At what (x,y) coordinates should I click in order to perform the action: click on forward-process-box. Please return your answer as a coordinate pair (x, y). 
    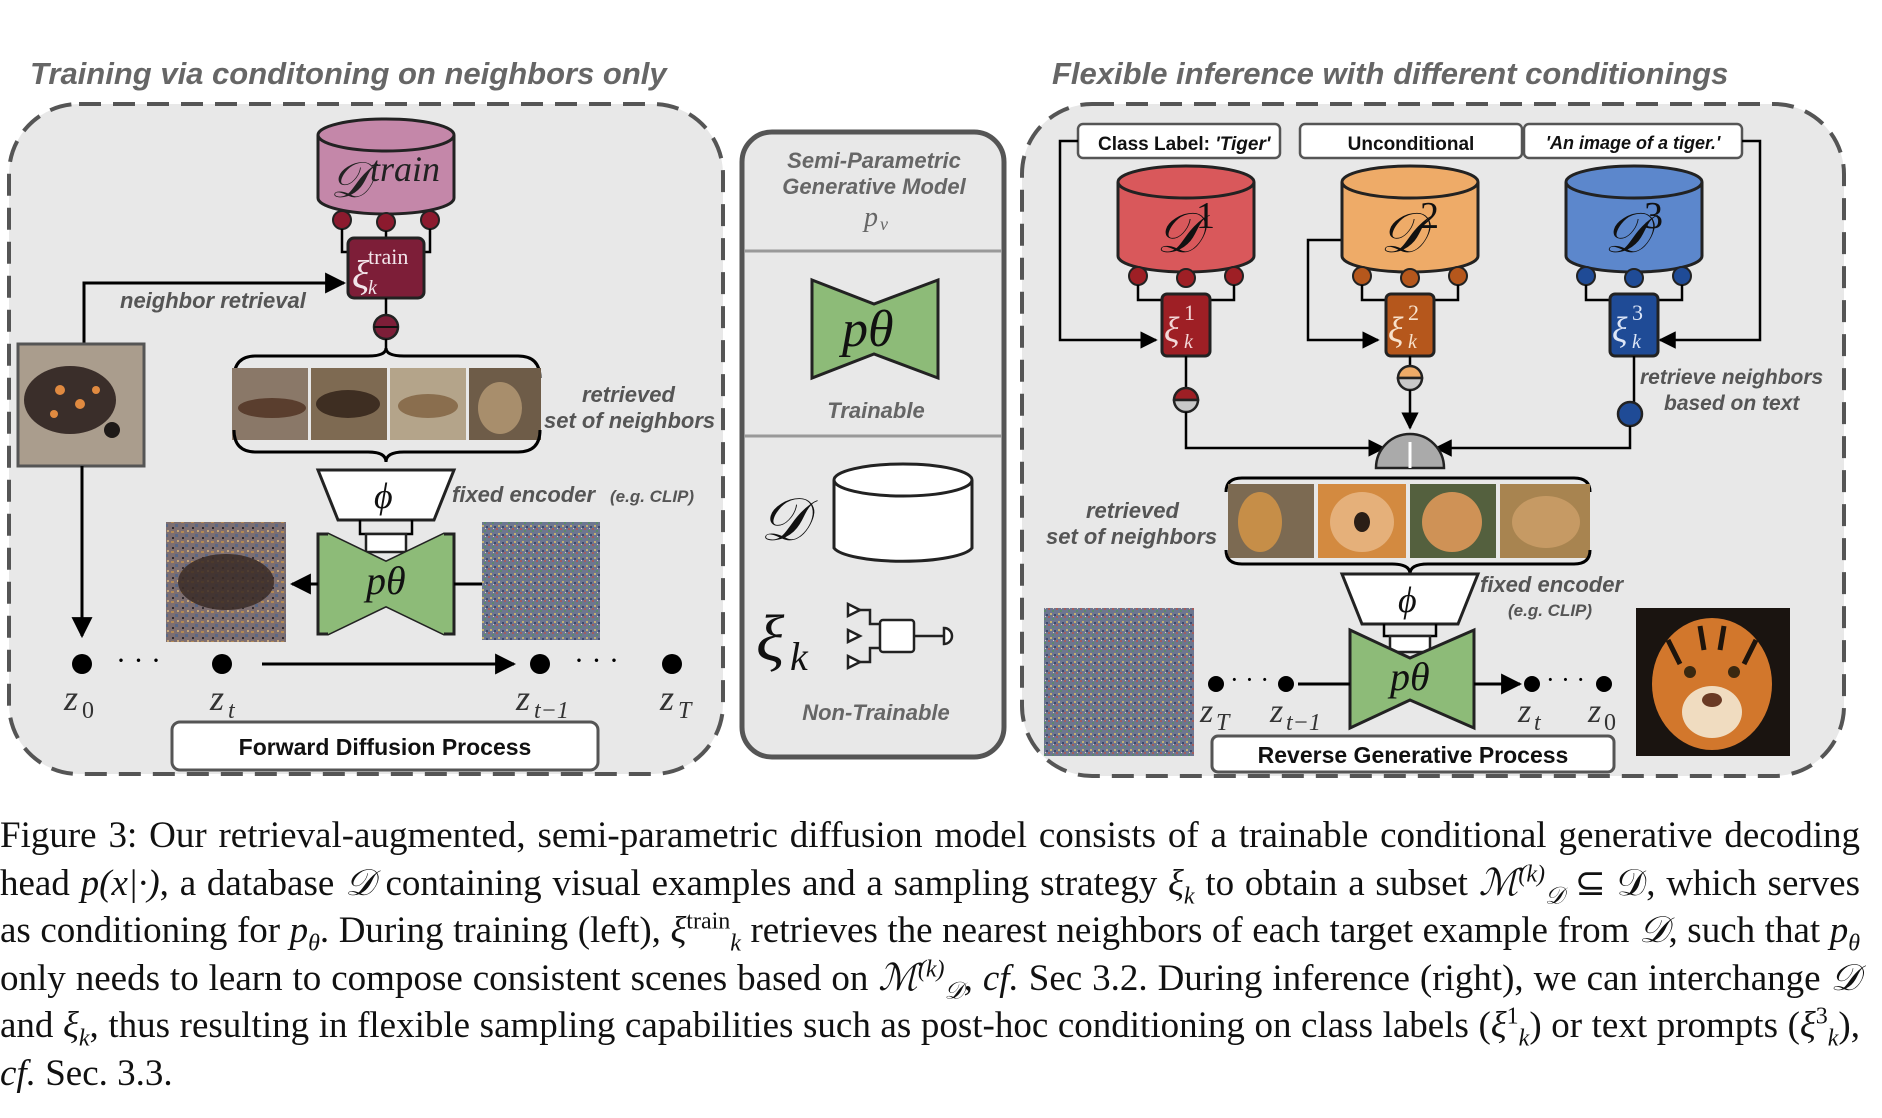
    Looking at the image, I should click on (385, 746).